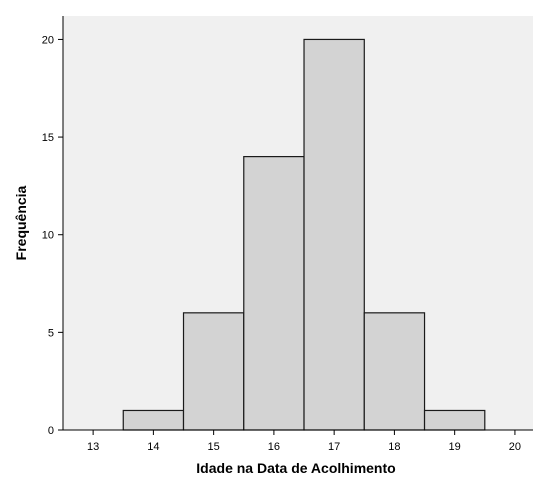 The width and height of the screenshot is (545, 480). I want to click on y-tick-label: 5, so click(51, 333).